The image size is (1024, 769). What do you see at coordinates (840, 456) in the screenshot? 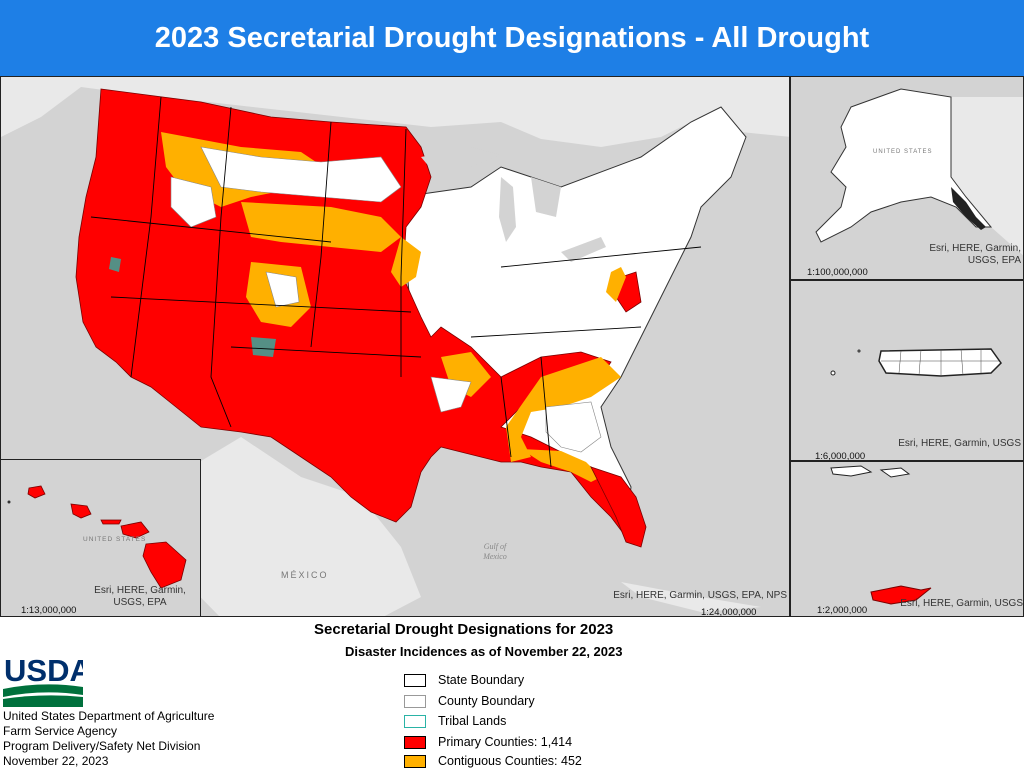
I see `puerto-rico-scale: 1:6,000,000` at bounding box center [840, 456].